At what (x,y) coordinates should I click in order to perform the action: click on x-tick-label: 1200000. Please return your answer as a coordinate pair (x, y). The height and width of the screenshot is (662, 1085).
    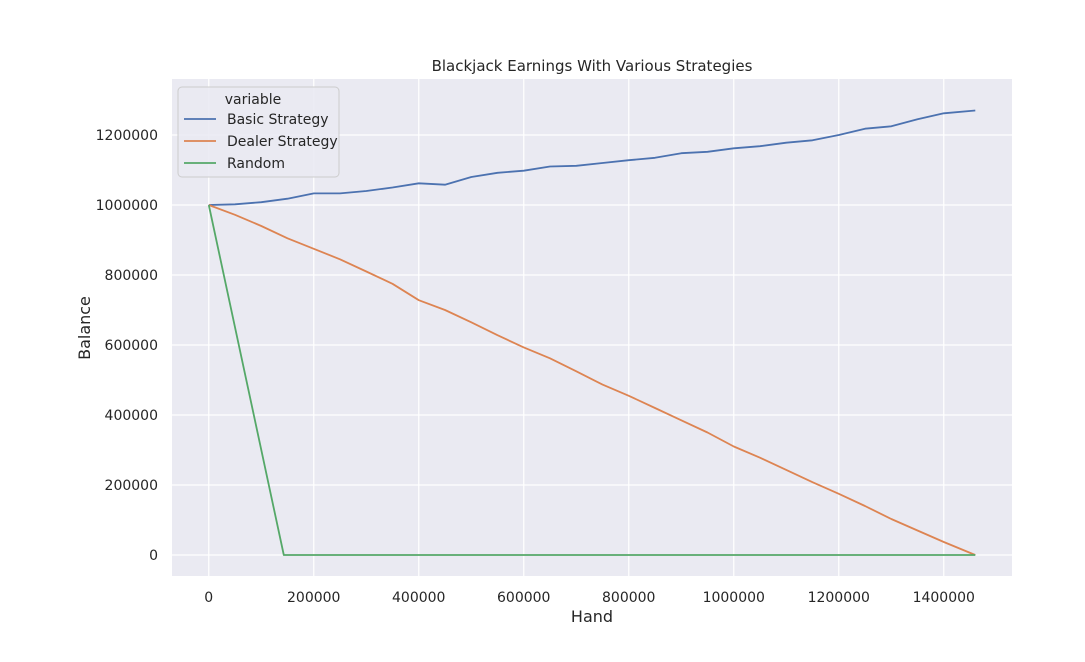
    Looking at the image, I should click on (839, 598).